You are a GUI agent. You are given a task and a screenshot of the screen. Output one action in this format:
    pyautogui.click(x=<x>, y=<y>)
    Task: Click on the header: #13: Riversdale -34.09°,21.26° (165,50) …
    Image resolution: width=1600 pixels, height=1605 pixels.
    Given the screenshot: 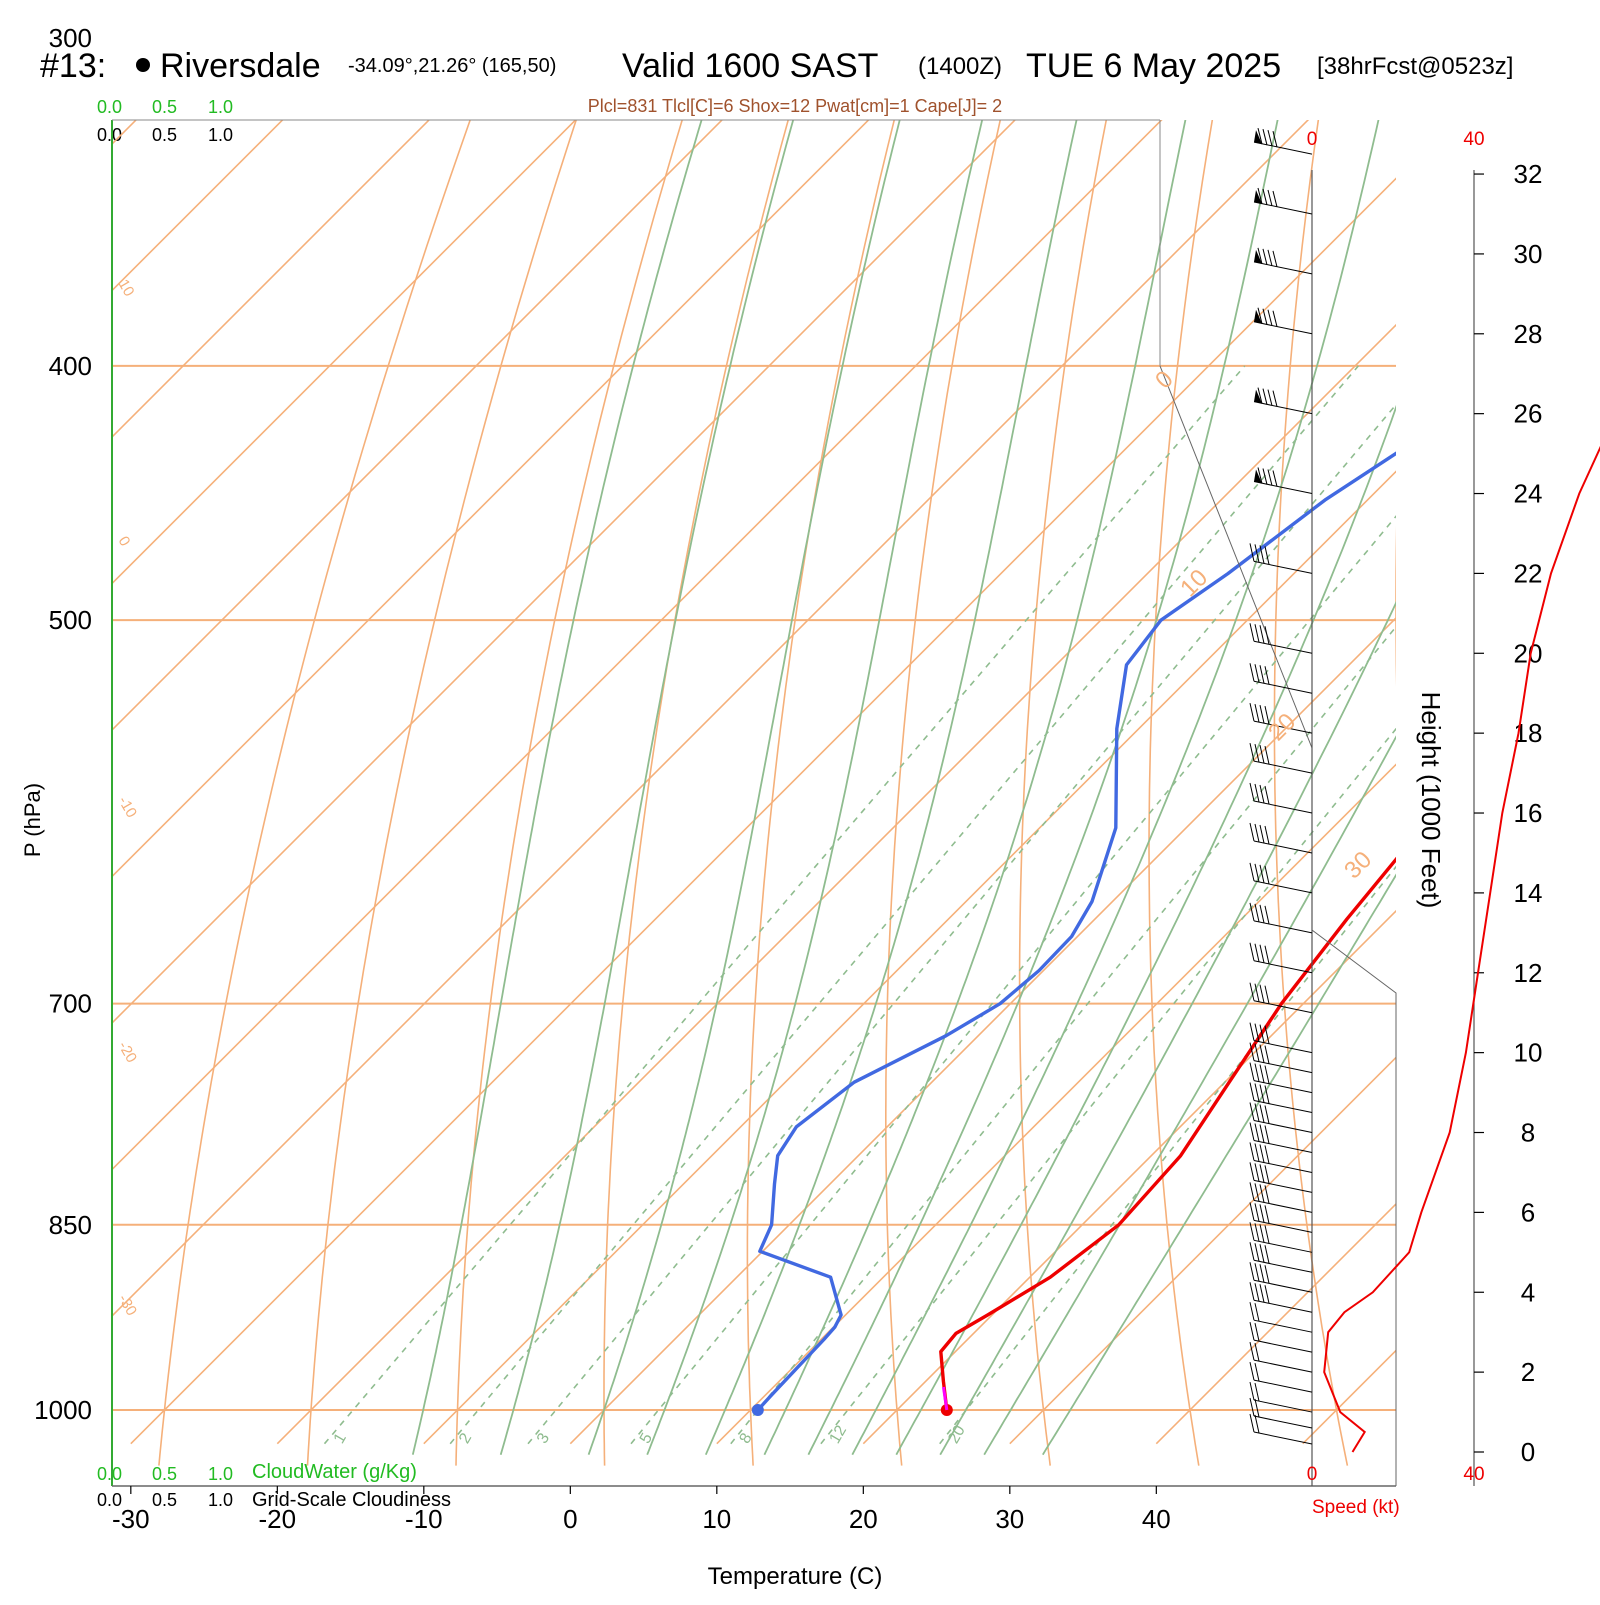 What is the action you would take?
    pyautogui.click(x=776, y=81)
    